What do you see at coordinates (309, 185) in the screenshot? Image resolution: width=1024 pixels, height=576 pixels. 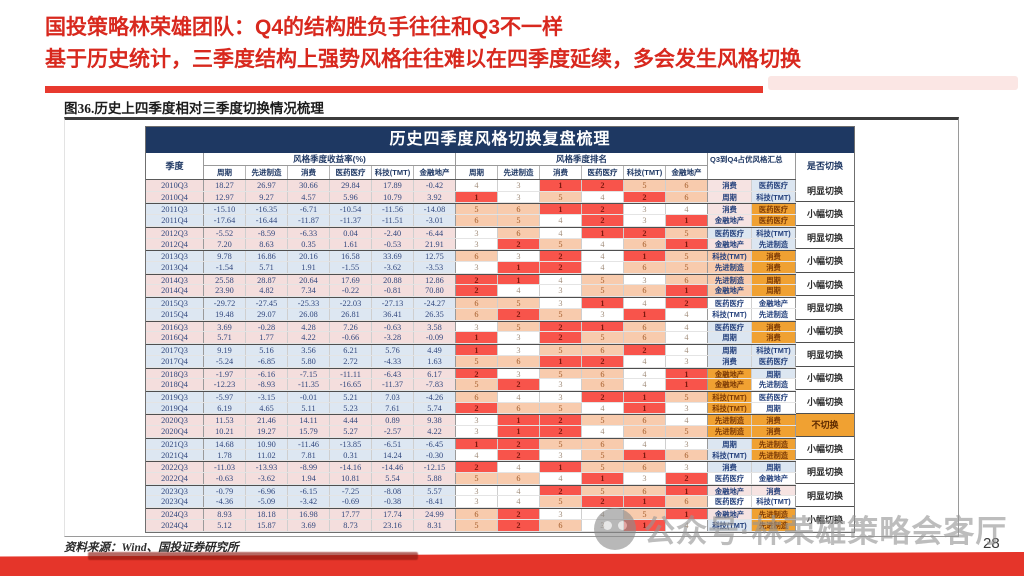 I see `return-cell: 30.66` at bounding box center [309, 185].